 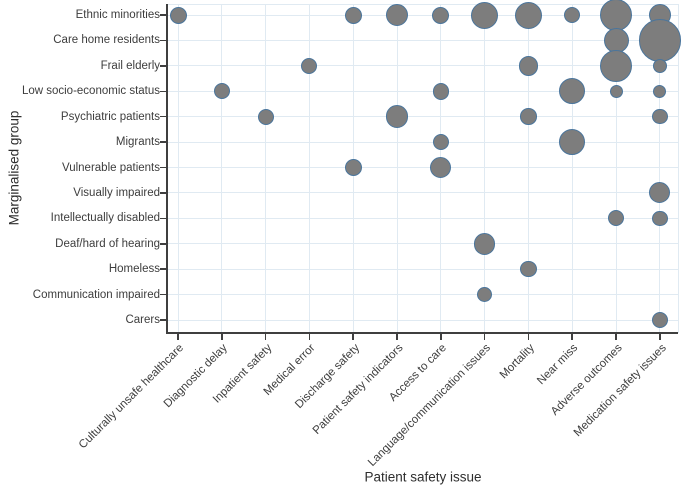 I want to click on y-axis-title: Marginalised group, so click(x=14, y=168).